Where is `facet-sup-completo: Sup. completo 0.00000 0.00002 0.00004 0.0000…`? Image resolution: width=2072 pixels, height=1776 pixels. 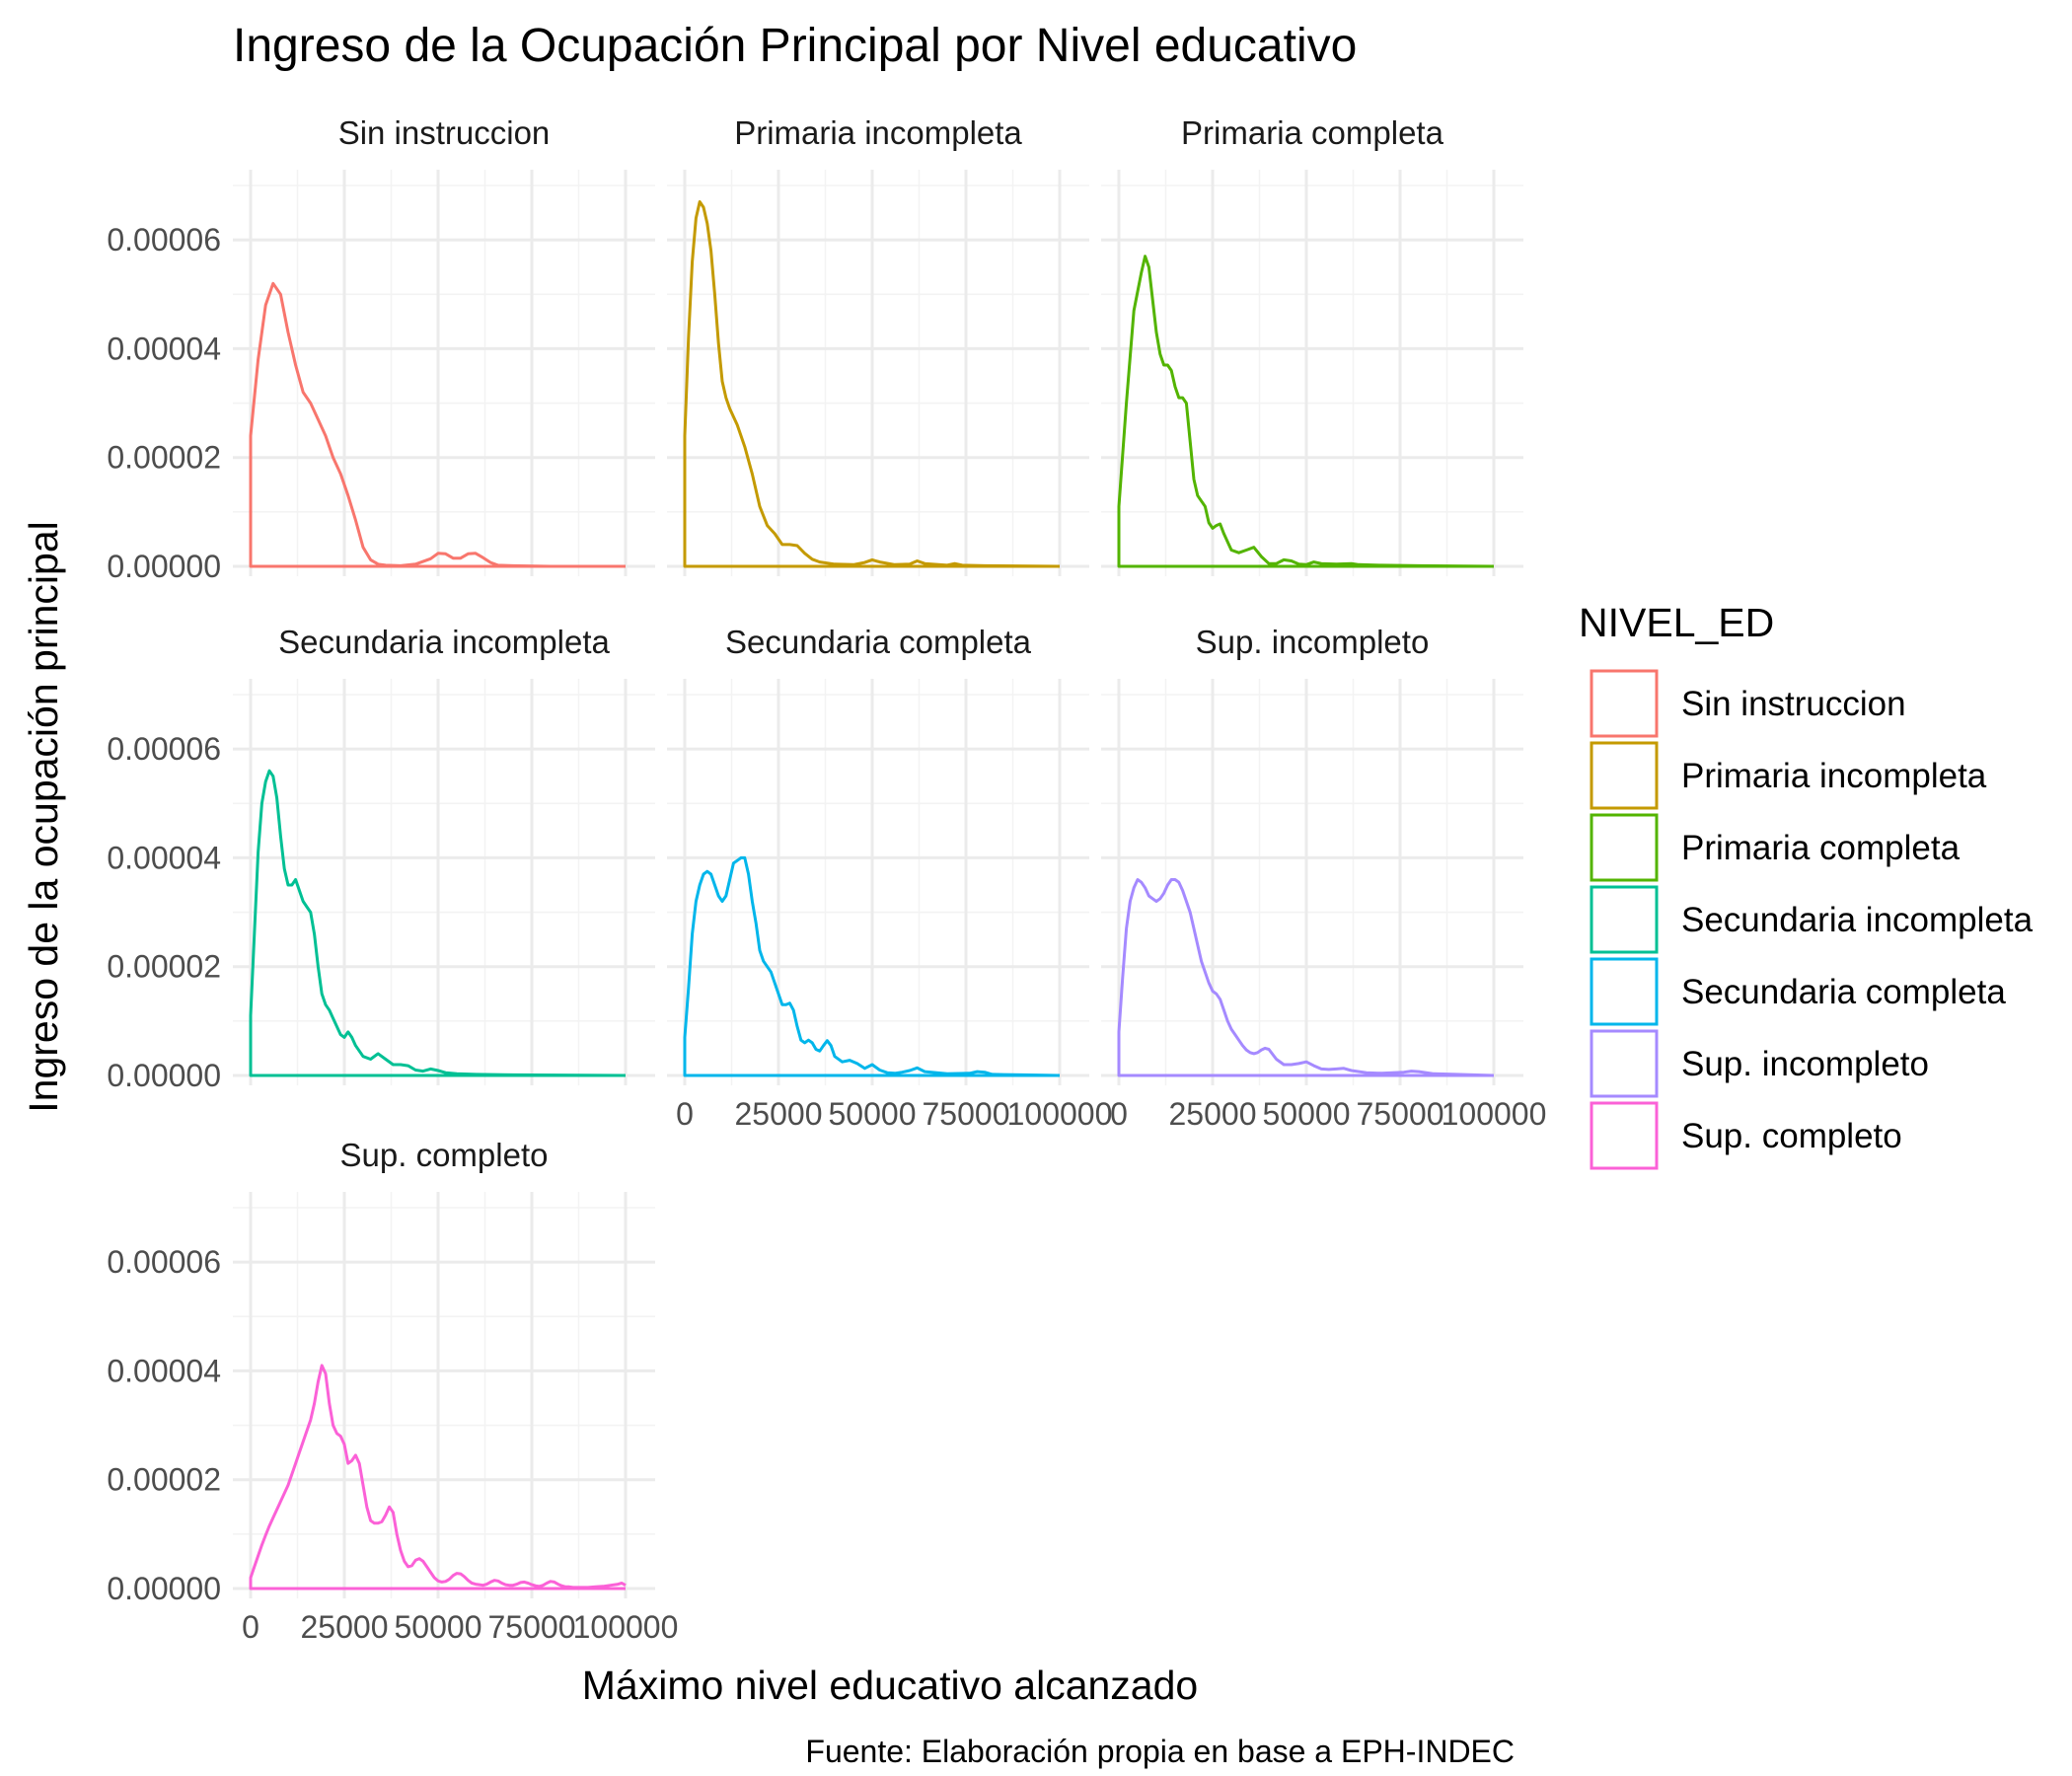 facet-sup-completo: Sup. completo 0.00000 0.00002 0.00004 0.0000… is located at coordinates (392, 1391).